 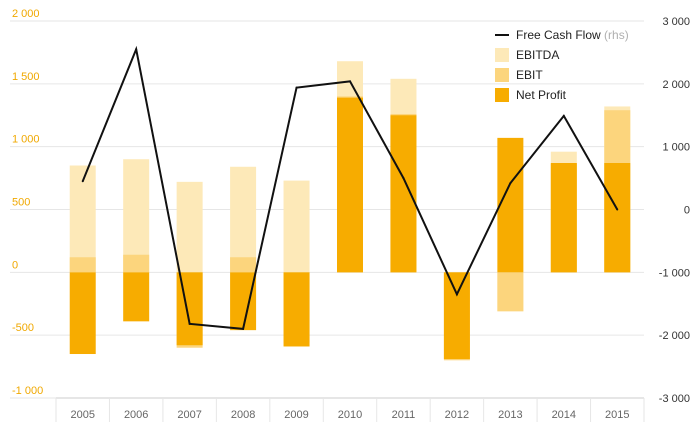 What do you see at coordinates (26, 77) in the screenshot?
I see `y-left-tick-label: 1 500` at bounding box center [26, 77].